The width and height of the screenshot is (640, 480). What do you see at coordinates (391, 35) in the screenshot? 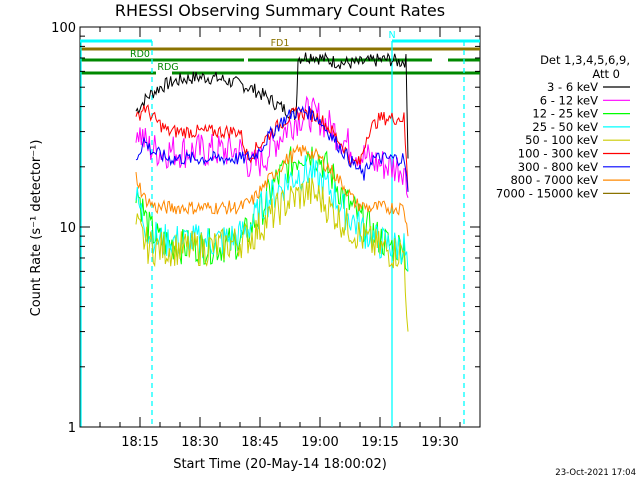
I see `state-bar-label: N` at bounding box center [391, 35].